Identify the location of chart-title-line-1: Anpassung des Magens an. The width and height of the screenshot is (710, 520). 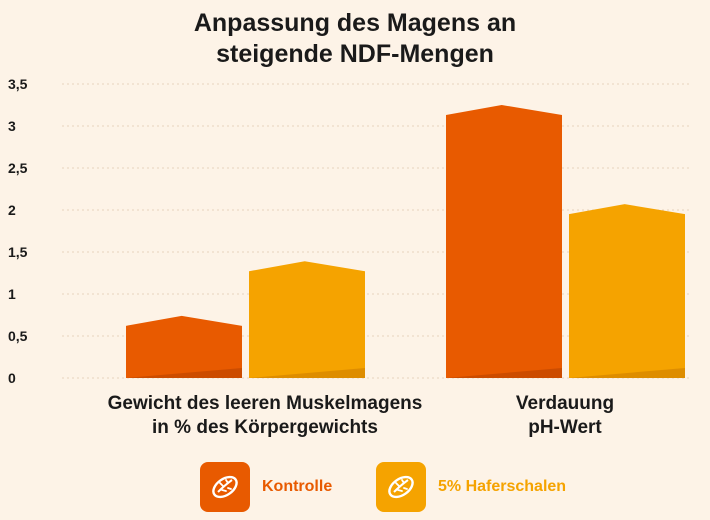
(355, 23).